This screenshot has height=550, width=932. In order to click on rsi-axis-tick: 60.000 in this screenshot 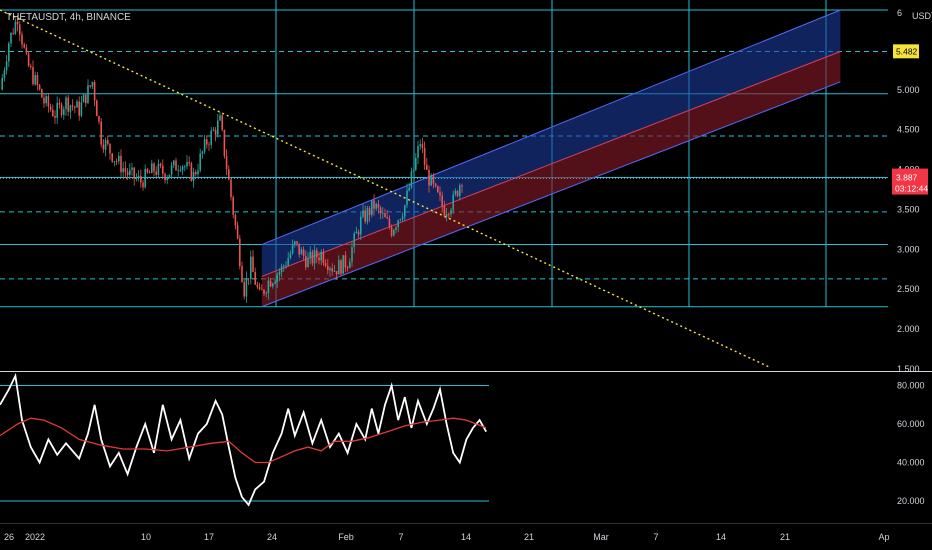, I will do `click(911, 424)`.